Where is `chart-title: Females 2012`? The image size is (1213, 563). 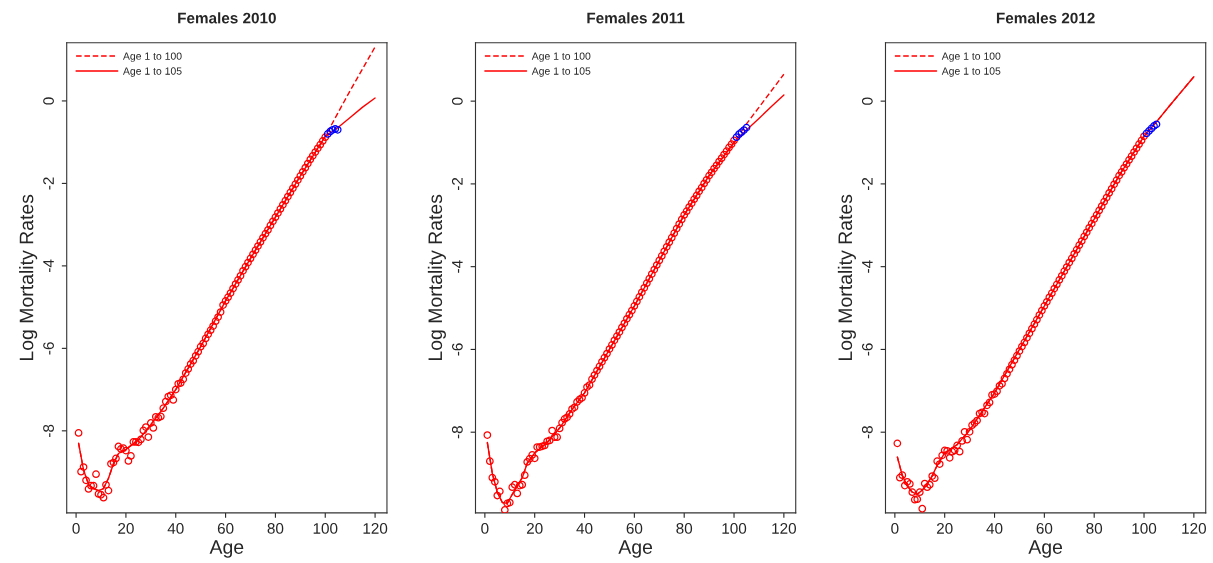
chart-title: Females 2012 is located at coordinates (1045, 18).